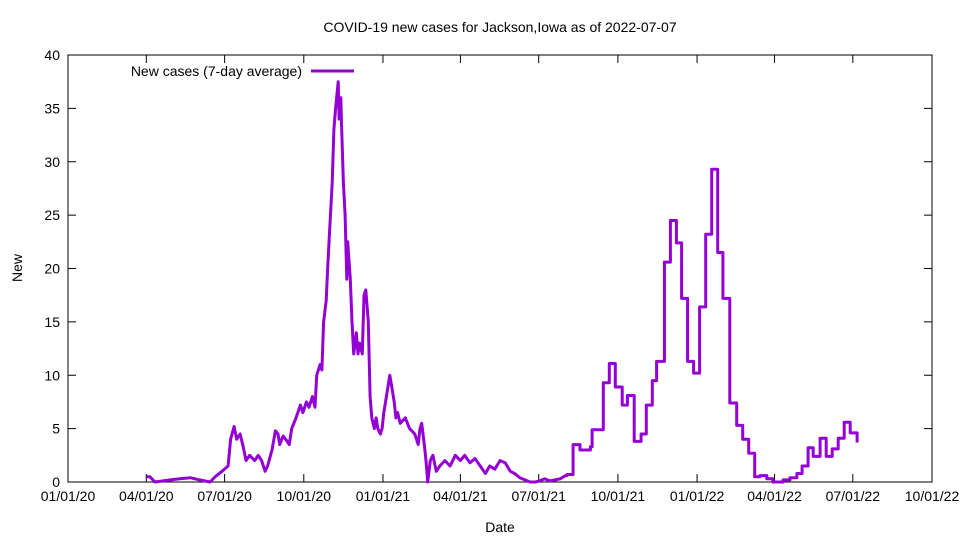  I want to click on x-tick-label: 10/01/22, so click(932, 496).